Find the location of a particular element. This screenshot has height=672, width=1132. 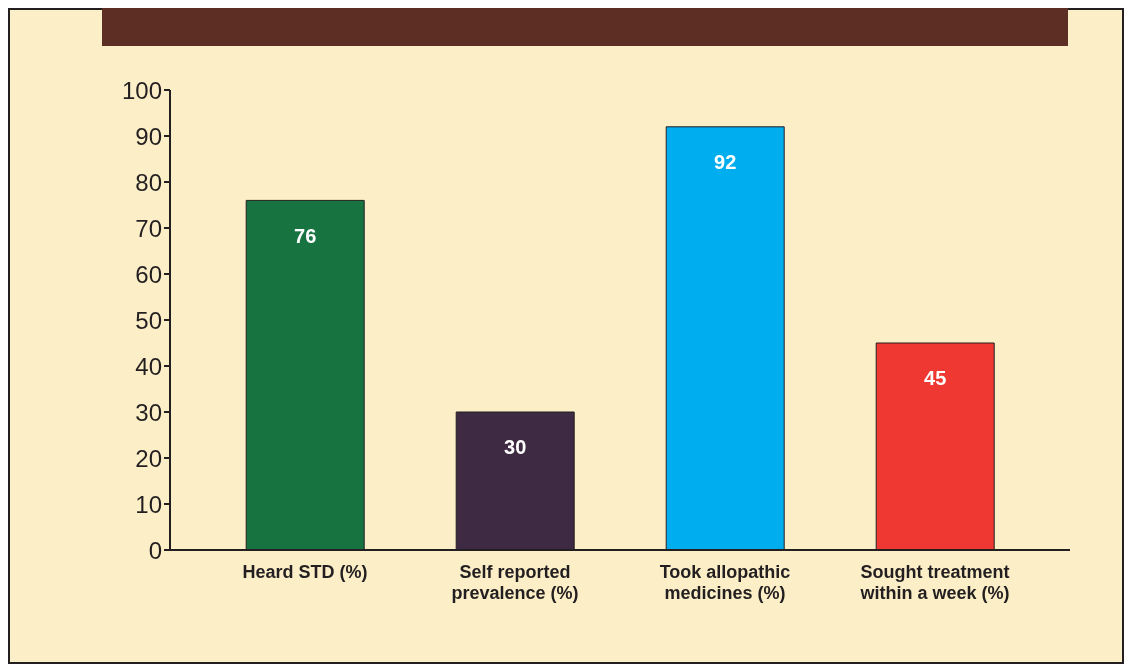

data-label: 45 is located at coordinates (935, 378).